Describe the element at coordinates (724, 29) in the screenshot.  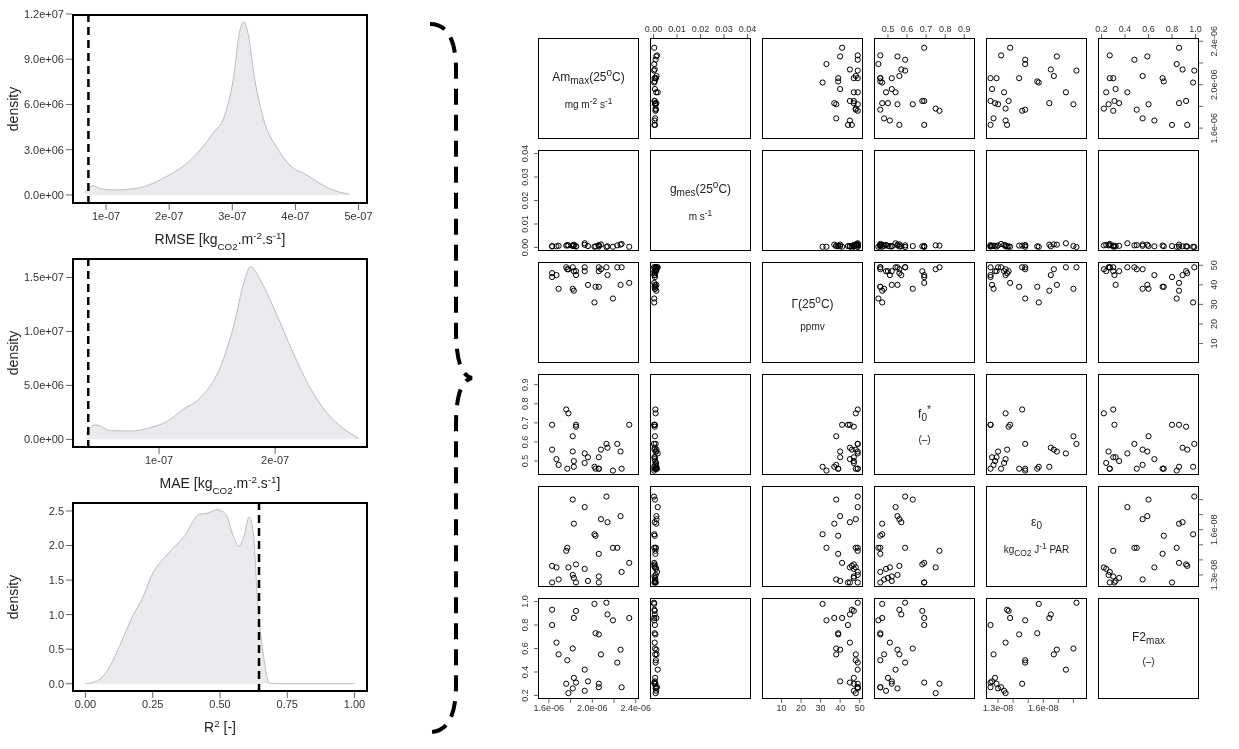
I see `x-tick-label: 0.03` at that location.